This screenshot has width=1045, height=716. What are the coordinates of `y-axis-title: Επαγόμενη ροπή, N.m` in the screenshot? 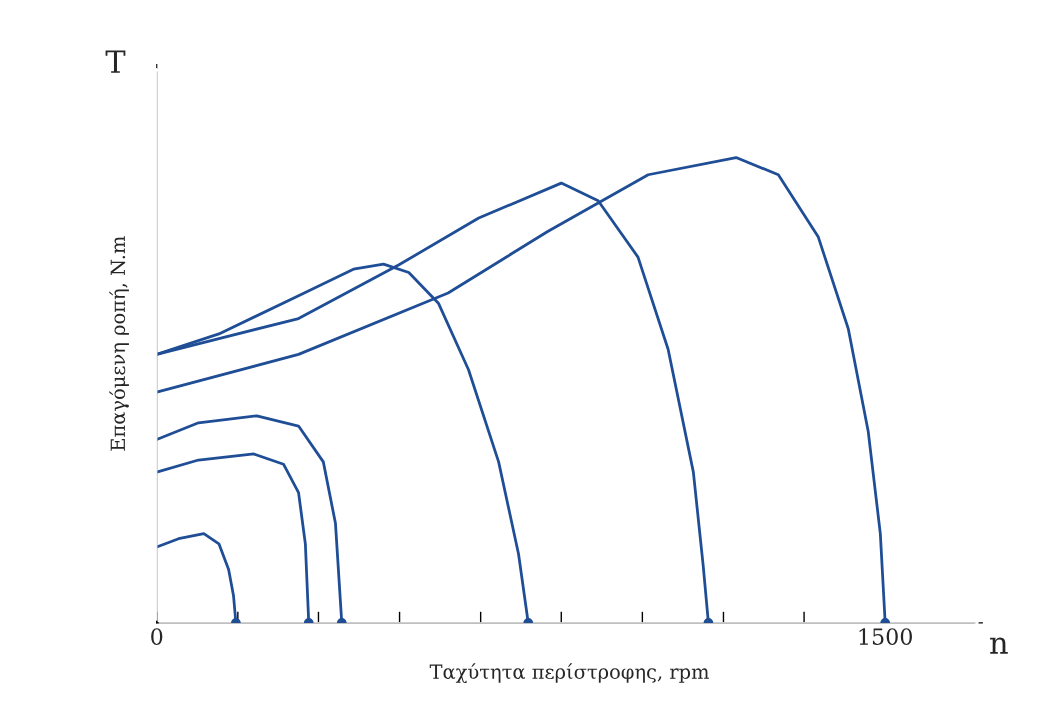 It's located at (119, 343).